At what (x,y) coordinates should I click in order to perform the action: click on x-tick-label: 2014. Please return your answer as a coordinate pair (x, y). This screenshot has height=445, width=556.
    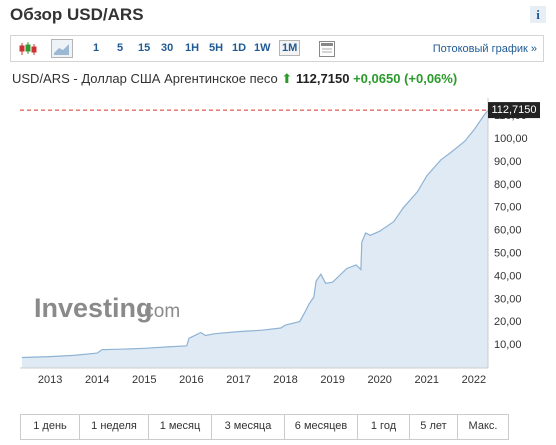
    Looking at the image, I should click on (97, 380).